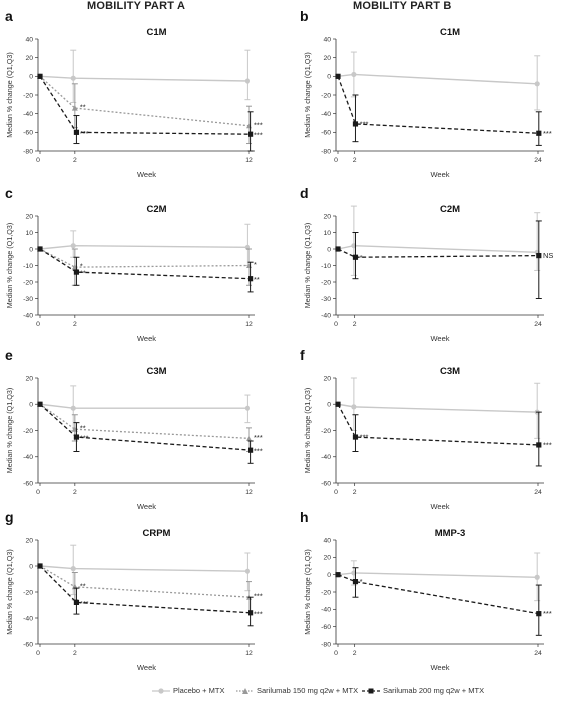 The height and width of the screenshot is (704, 565). Describe the element at coordinates (9, 355) in the screenshot. I see `panel-letter: e` at that location.